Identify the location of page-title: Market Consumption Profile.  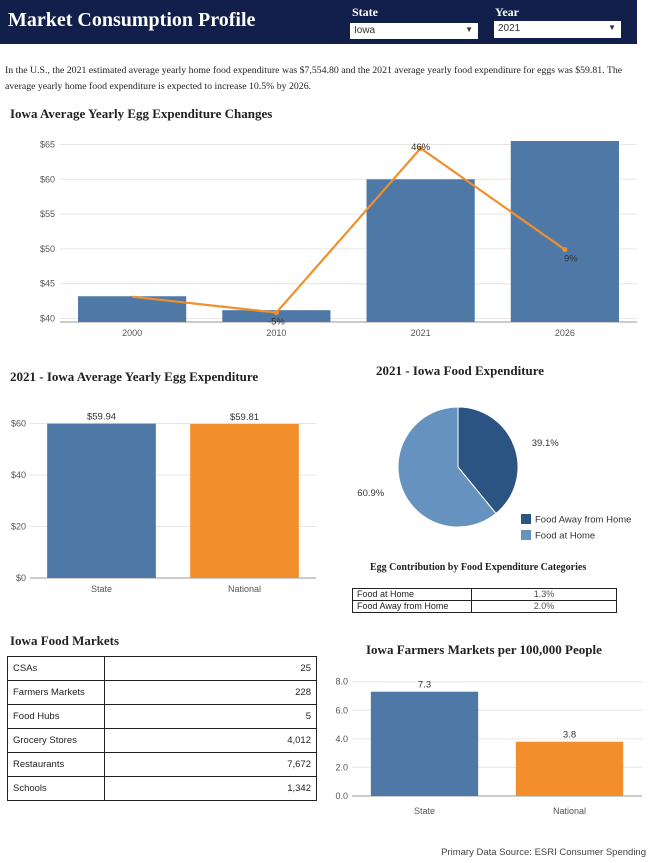
(132, 20).